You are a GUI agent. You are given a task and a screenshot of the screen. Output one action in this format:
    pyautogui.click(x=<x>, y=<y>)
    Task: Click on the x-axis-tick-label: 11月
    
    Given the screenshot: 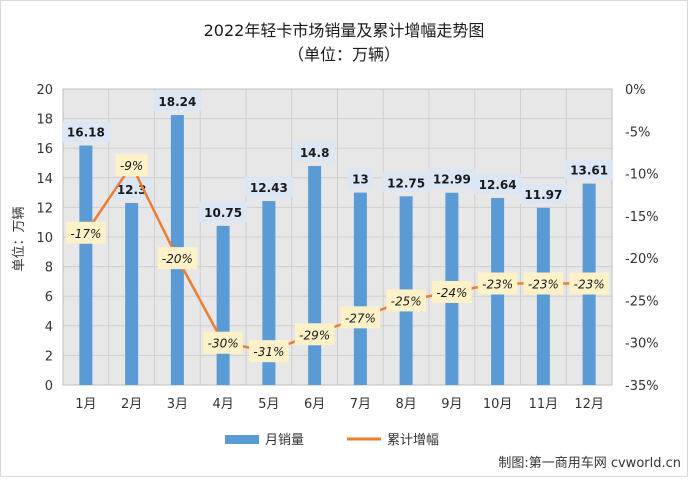 What is the action you would take?
    pyautogui.click(x=544, y=404)
    